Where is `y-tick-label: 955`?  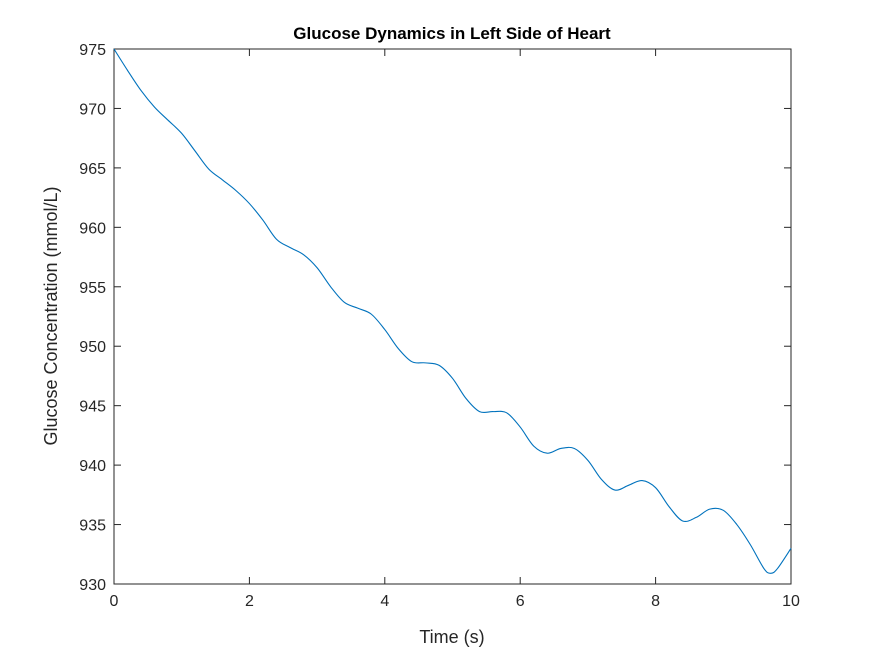 y-tick-label: 955 is located at coordinates (92, 288).